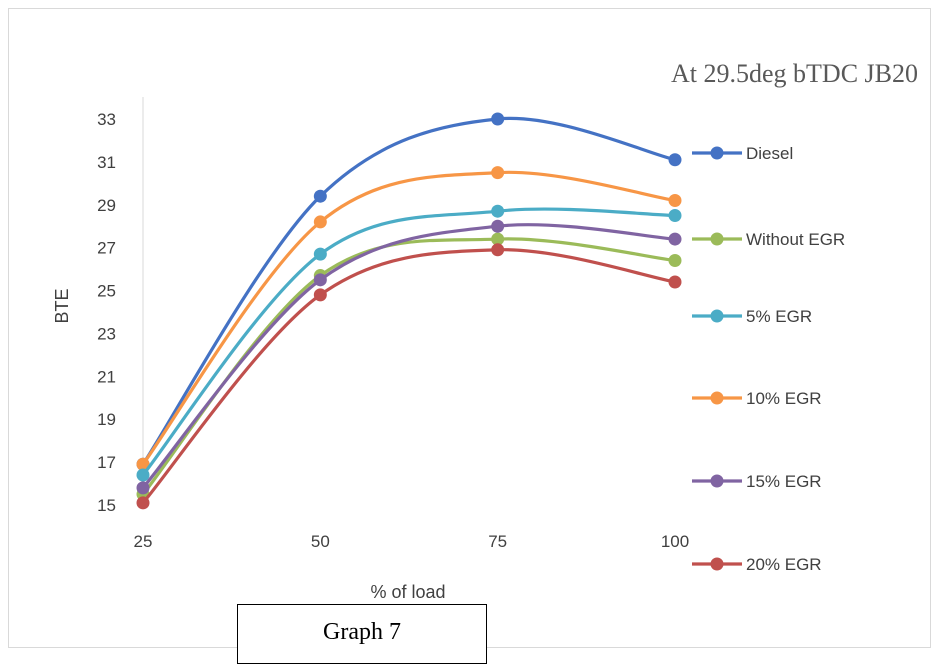 Image resolution: width=933 pixels, height=664 pixels. I want to click on x-tick-label: 25, so click(143, 541).